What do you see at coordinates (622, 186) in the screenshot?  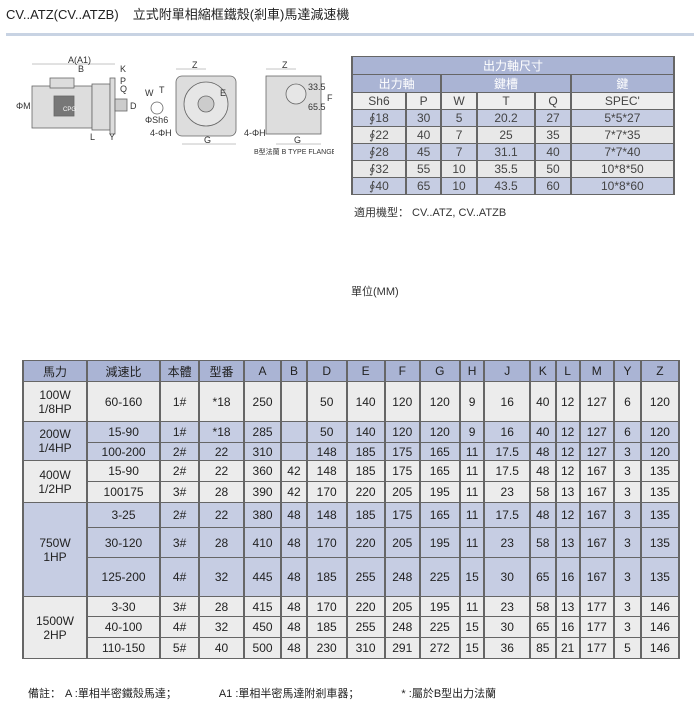 I see `table-cell: 10*8*60` at bounding box center [622, 186].